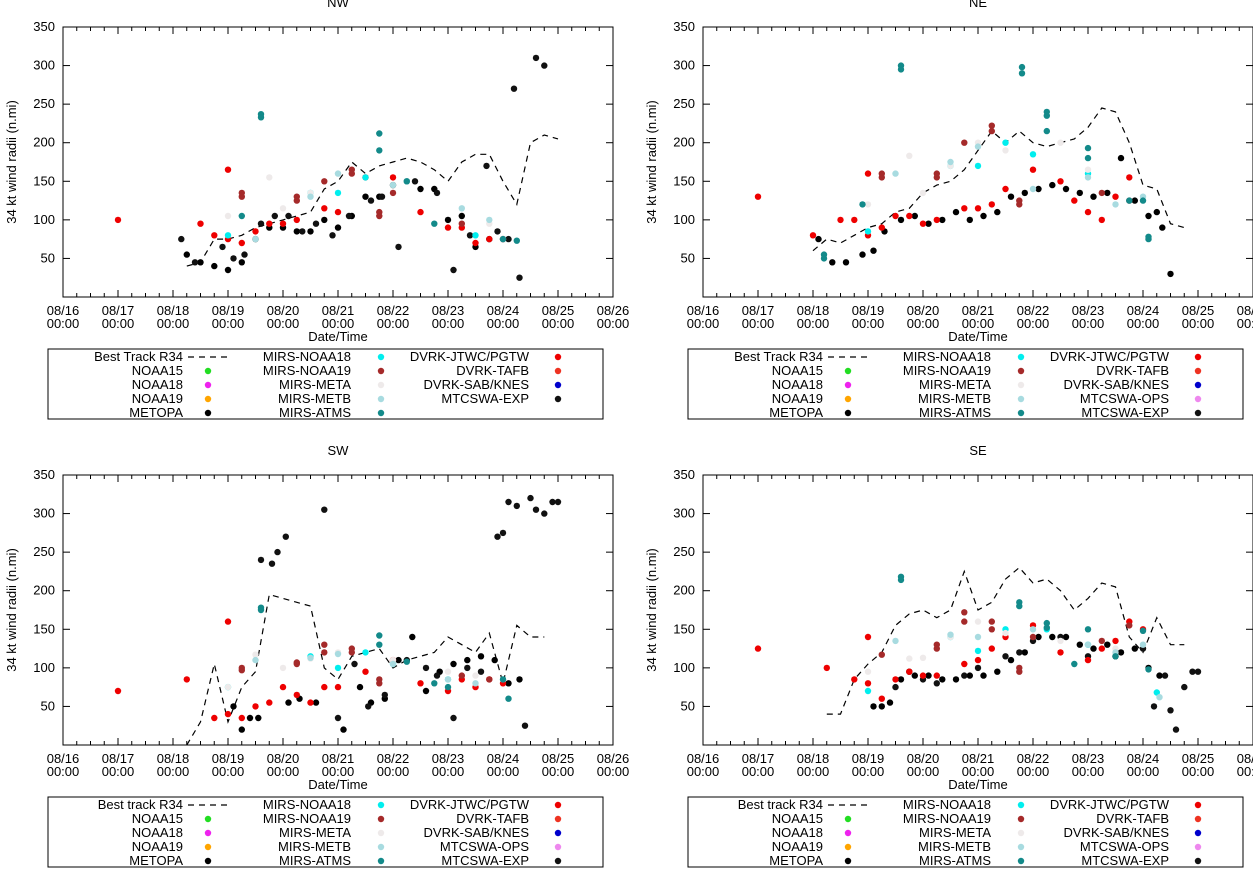  Describe the element at coordinates (1110, 356) in the screenshot. I see `legend-label: DVRK-JTWC/PGTW` at that location.